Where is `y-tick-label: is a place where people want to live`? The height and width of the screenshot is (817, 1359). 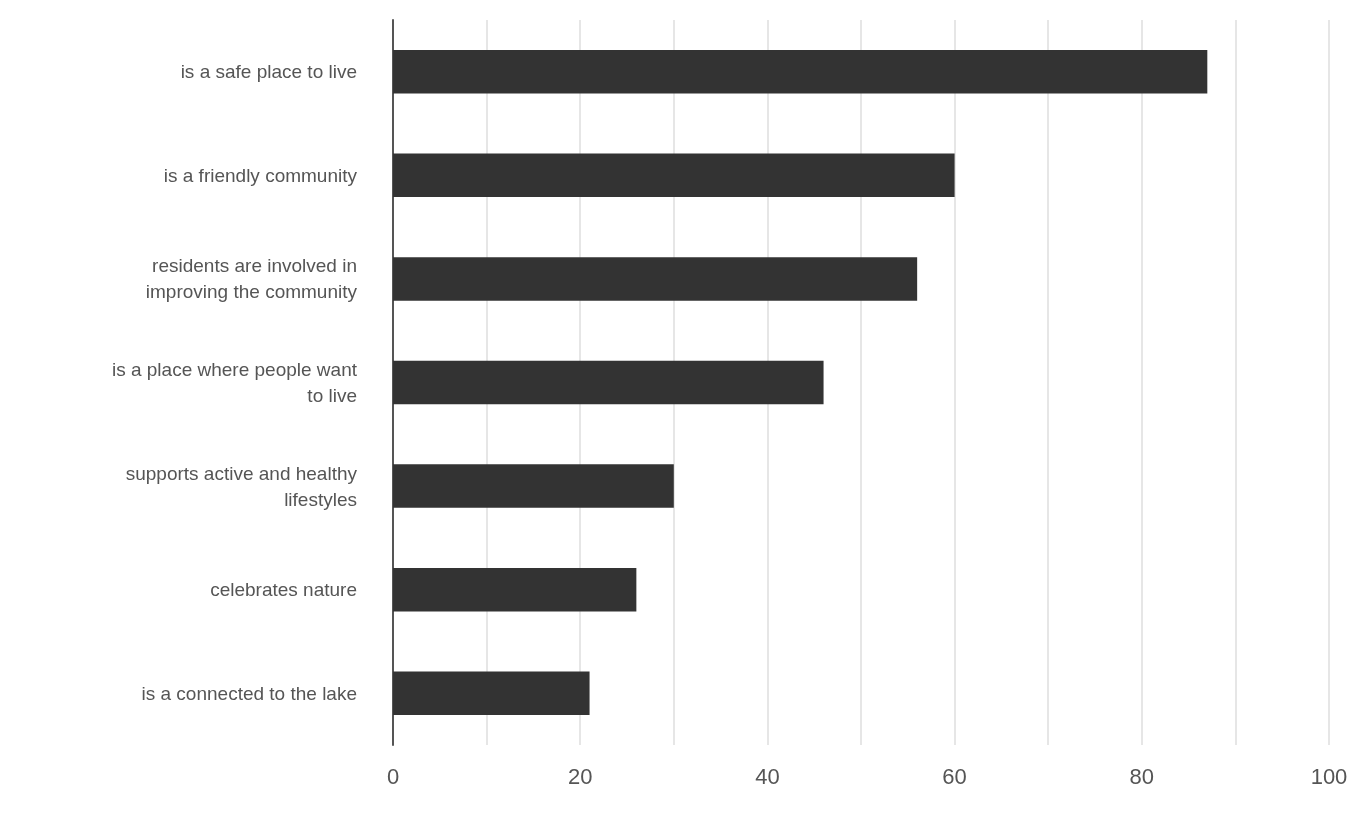 y-tick-label: is a place where people want to live is located at coordinates (234, 382).